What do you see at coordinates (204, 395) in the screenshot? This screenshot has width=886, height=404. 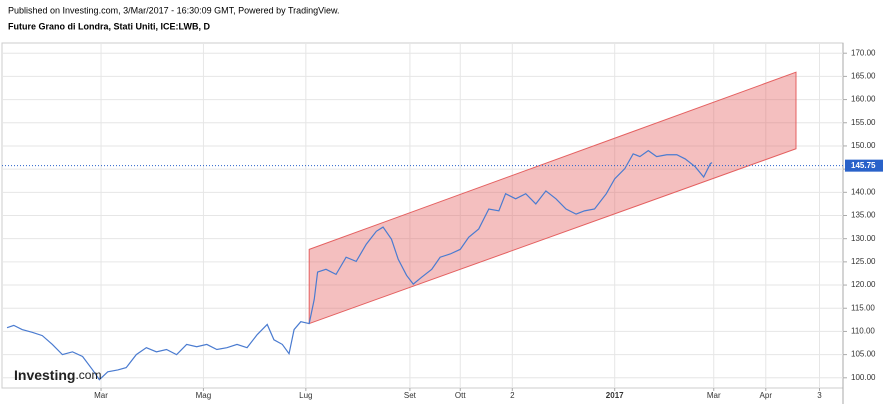 I see `x-tick-label: Mag` at bounding box center [204, 395].